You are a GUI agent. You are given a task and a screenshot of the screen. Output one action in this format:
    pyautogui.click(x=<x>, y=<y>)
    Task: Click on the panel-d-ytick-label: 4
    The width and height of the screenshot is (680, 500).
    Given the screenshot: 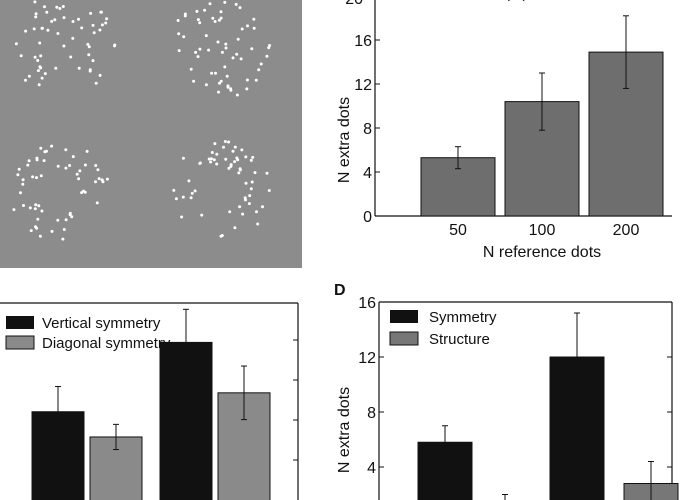 What is the action you would take?
    pyautogui.click(x=371, y=468)
    